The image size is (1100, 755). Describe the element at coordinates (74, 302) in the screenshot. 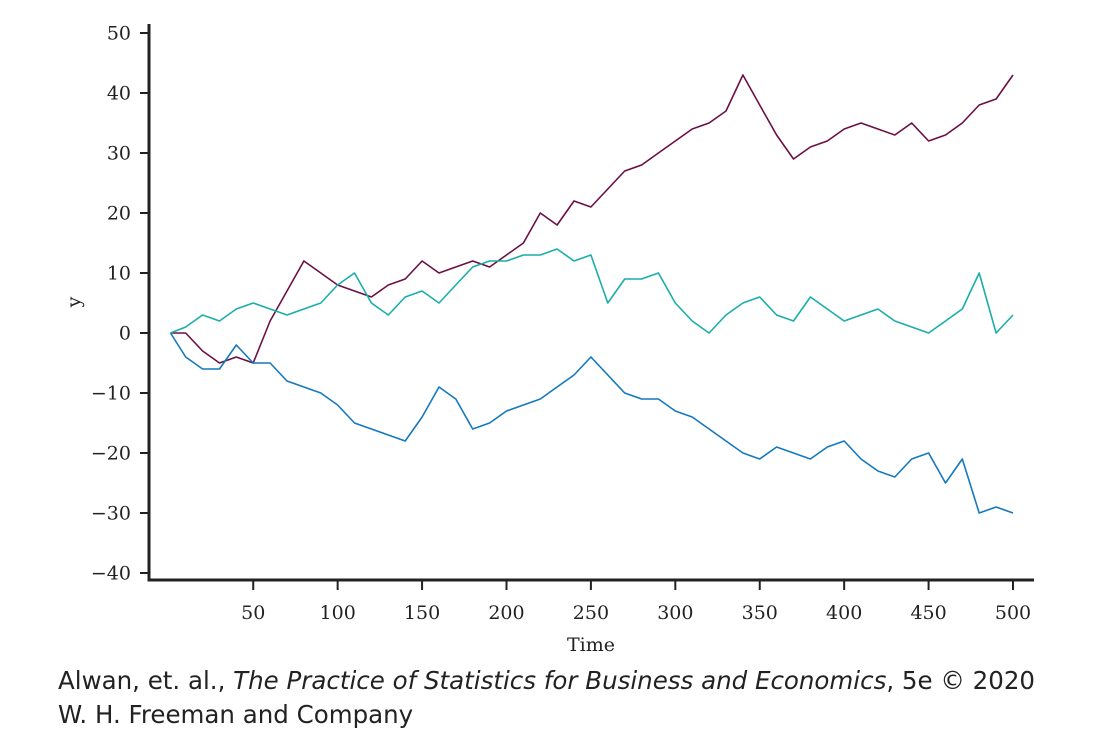

I see `y-axis-title: y` at that location.